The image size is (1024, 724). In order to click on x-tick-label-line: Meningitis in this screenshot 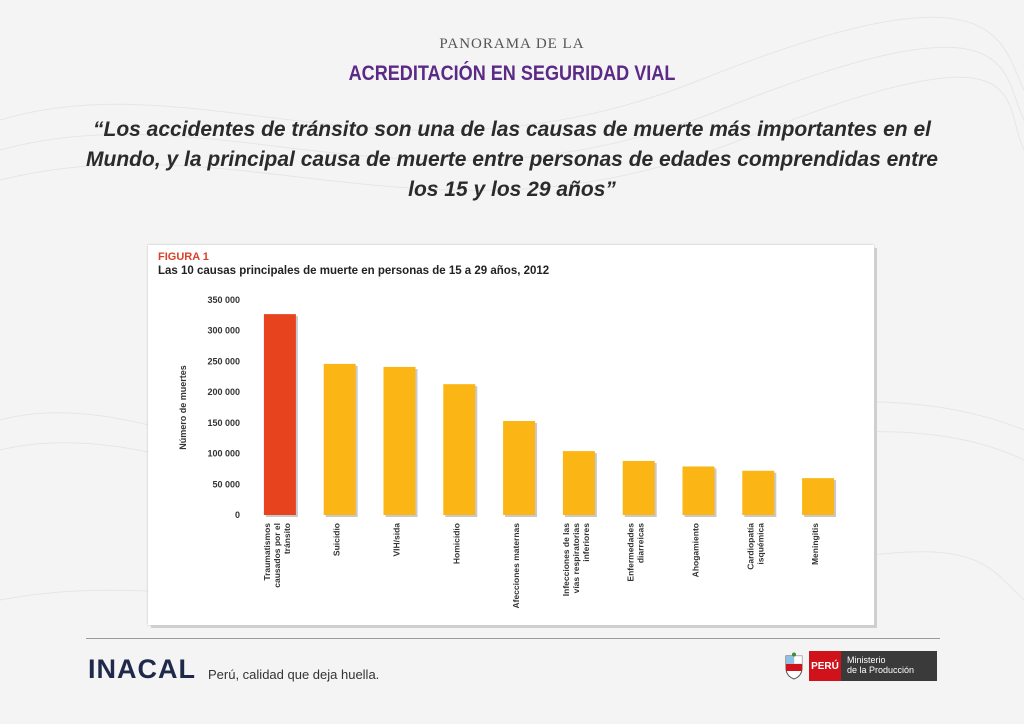, I will do `click(815, 544)`.